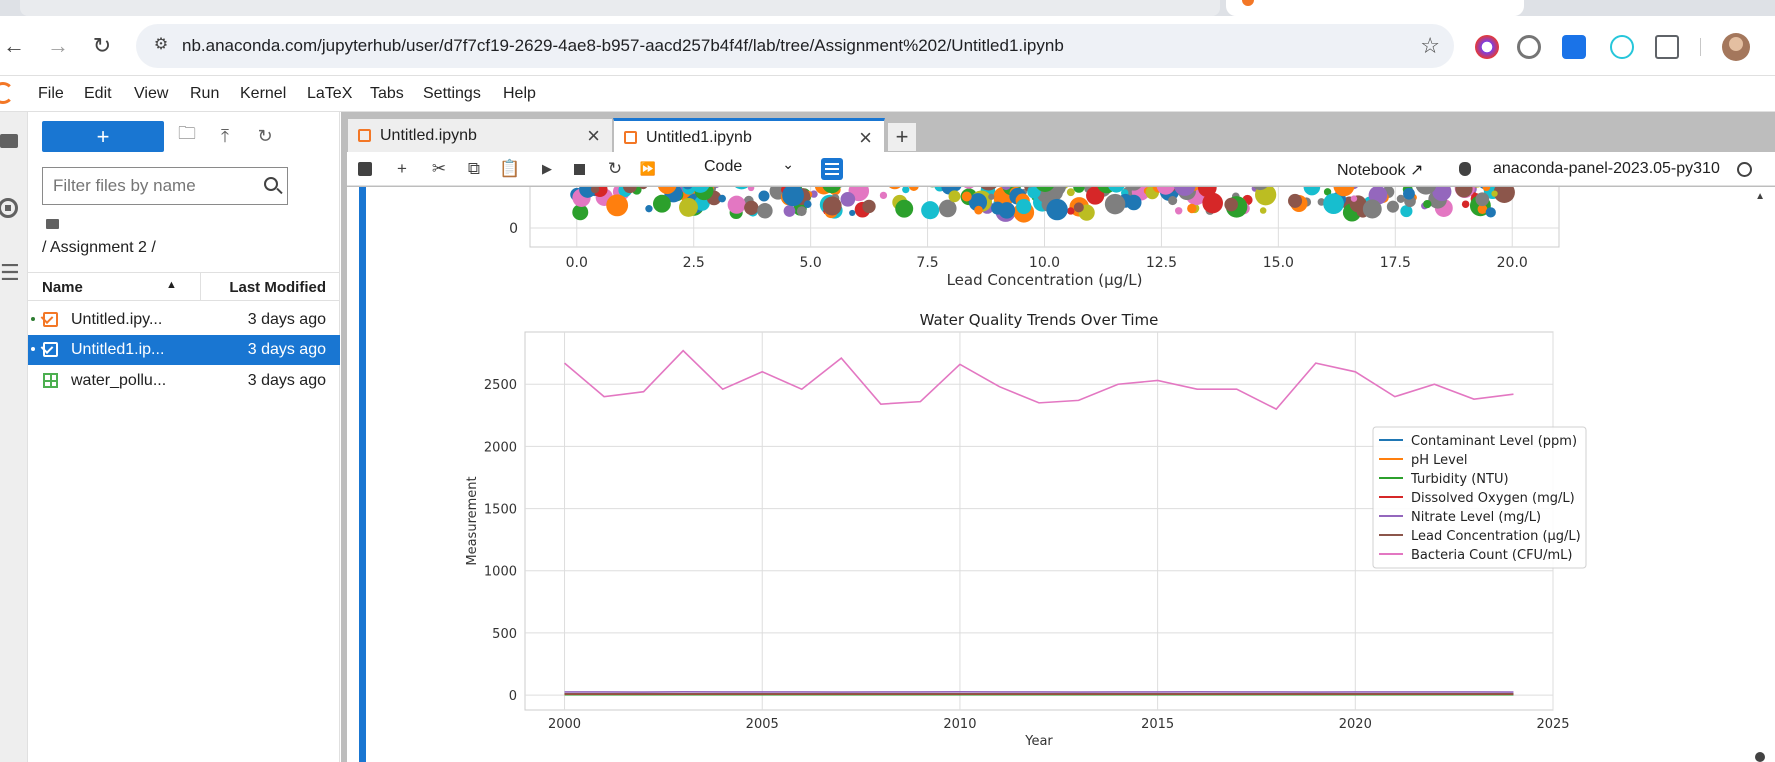 The image size is (1775, 762). Describe the element at coordinates (699, 137) in the screenshot. I see `tab-label: Untitled1.ipynb` at that location.